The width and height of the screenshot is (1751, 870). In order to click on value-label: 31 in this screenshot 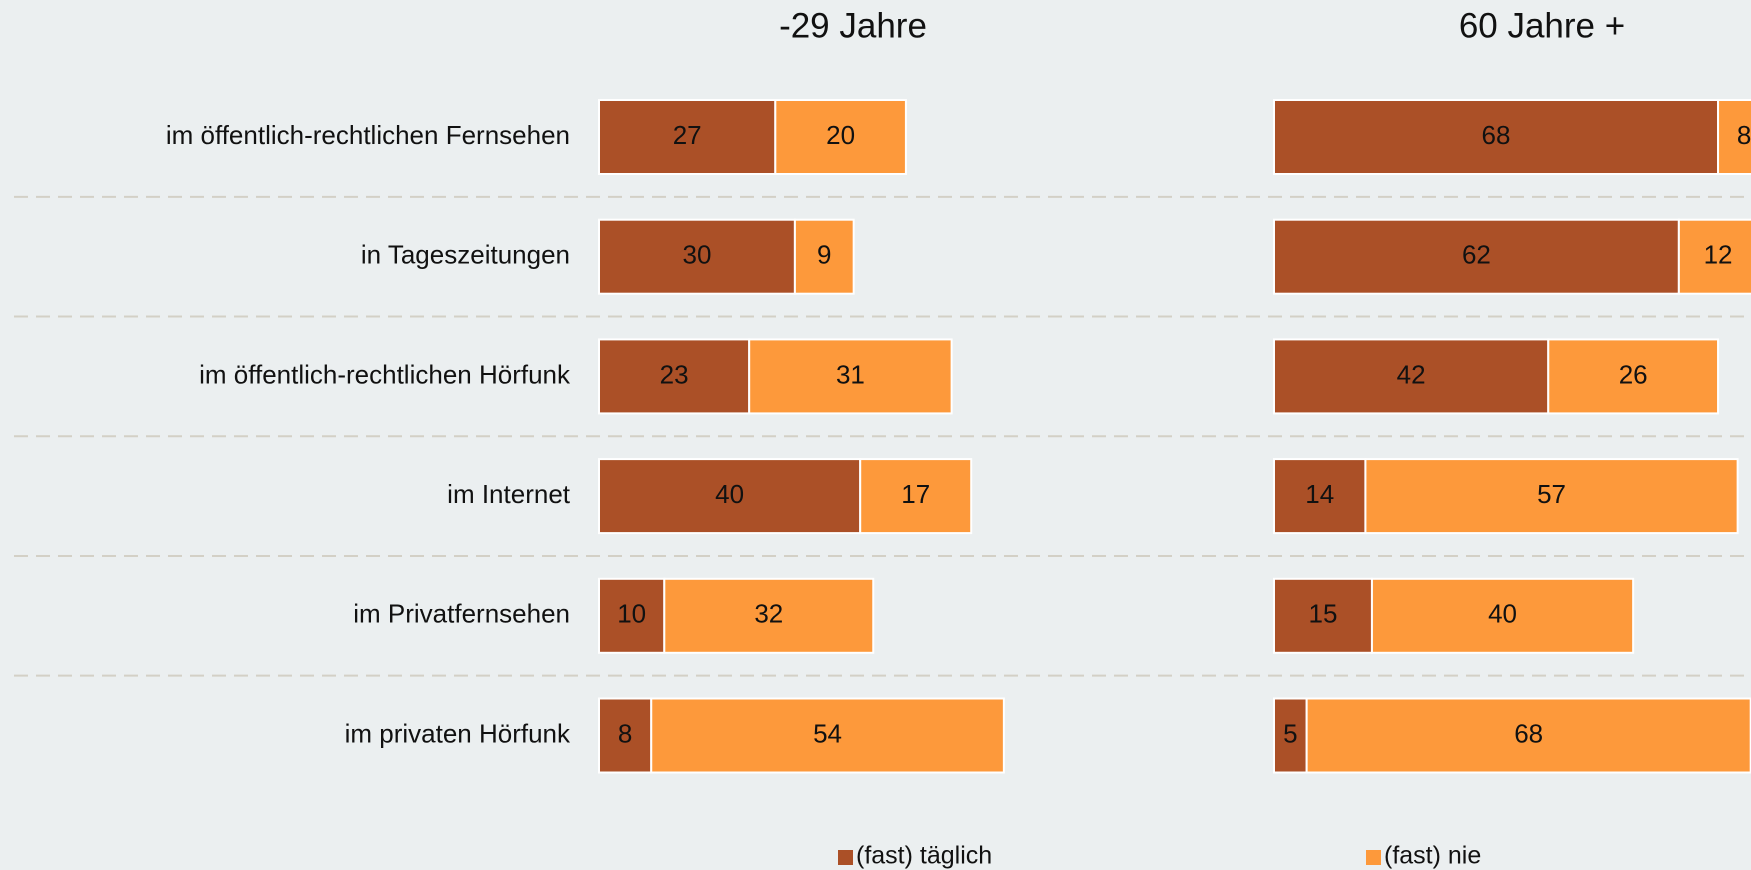, I will do `click(850, 374)`.